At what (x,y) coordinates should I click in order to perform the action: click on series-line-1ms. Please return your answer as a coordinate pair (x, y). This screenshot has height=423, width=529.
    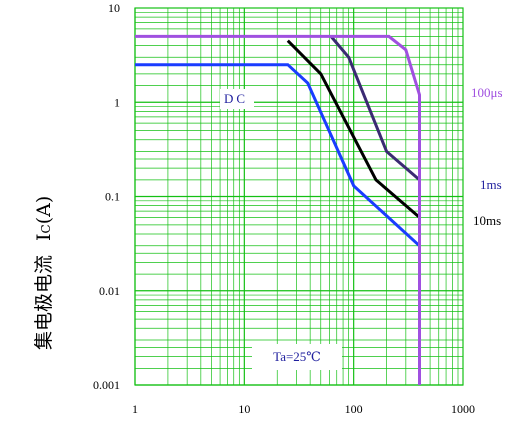
    Looking at the image, I should click on (375, 108).